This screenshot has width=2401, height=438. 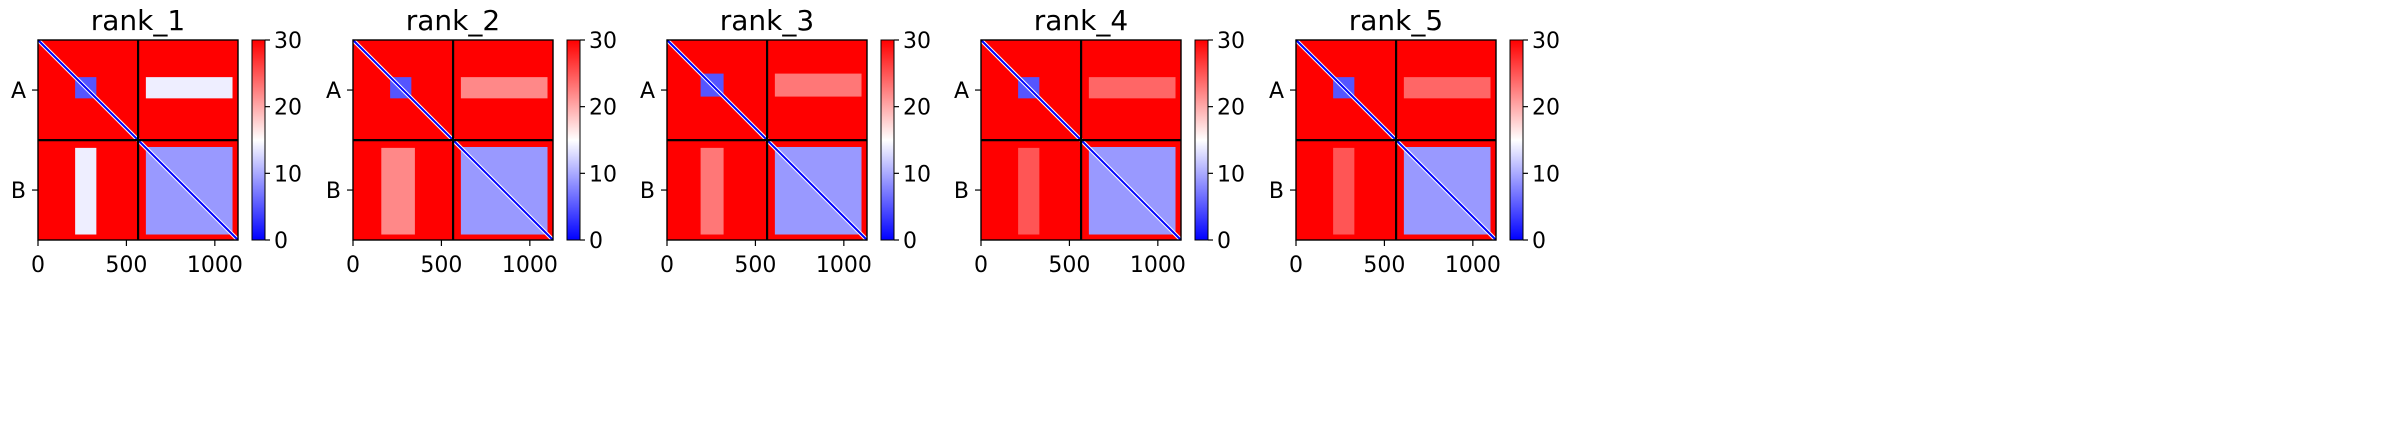 What do you see at coordinates (453, 20) in the screenshot?
I see `panel-title: rank_2` at bounding box center [453, 20].